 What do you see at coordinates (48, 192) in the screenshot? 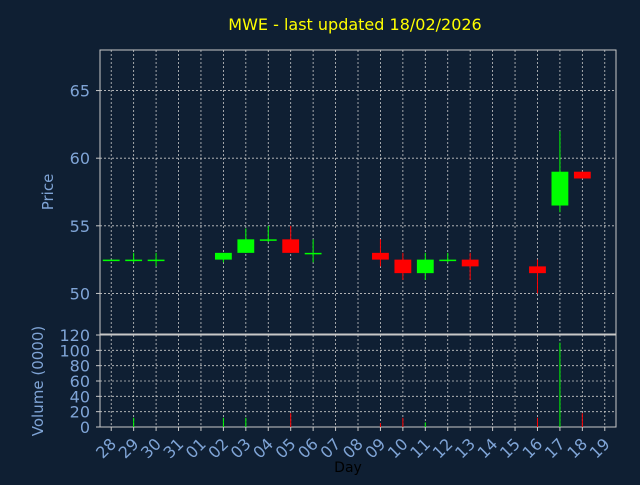
I see `price-axis-label: Price` at bounding box center [48, 192].